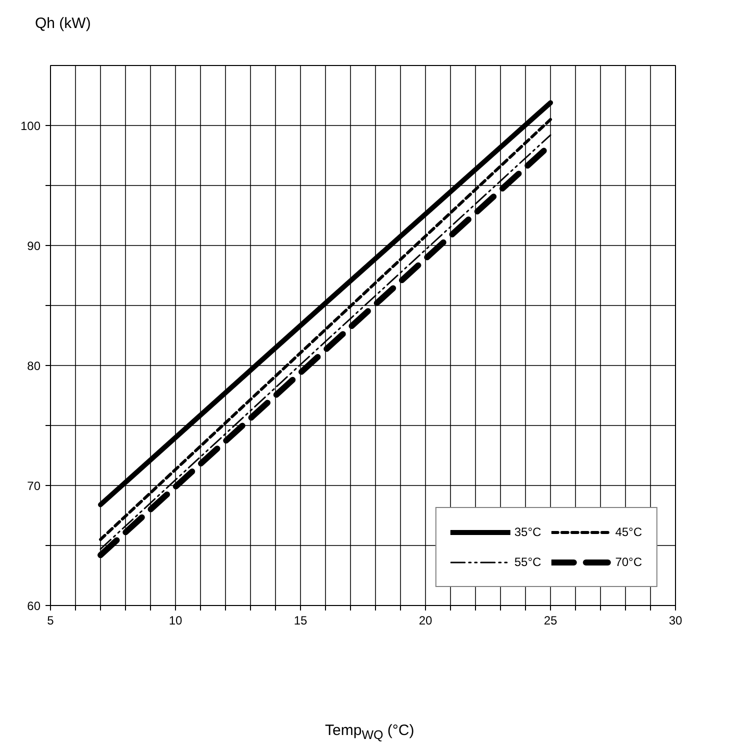 Image resolution: width=735 pixels, height=751 pixels. I want to click on x-tick-label: 30, so click(675, 621).